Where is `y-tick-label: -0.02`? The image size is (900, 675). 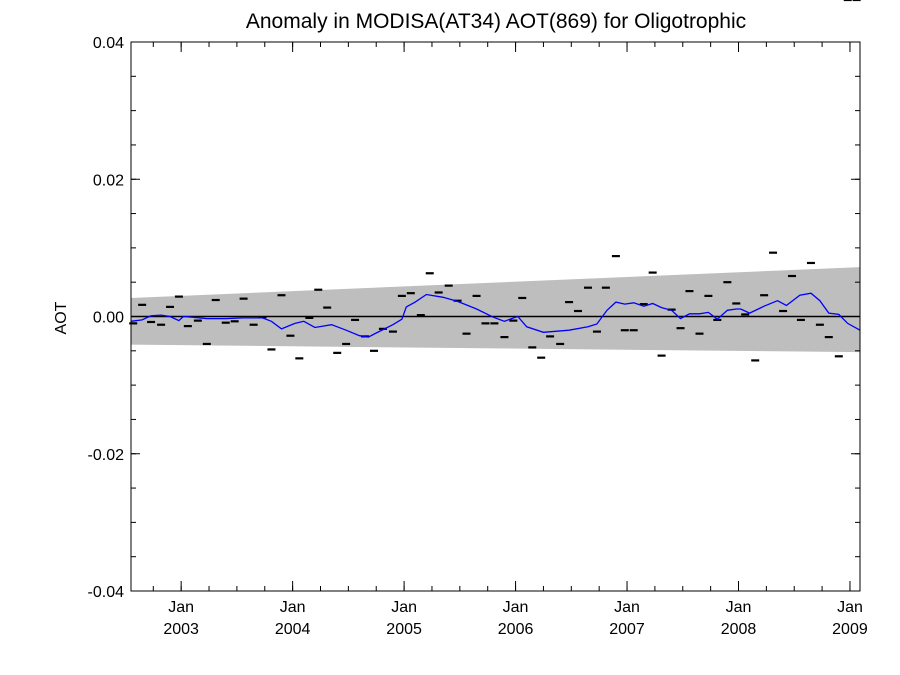
y-tick-label: -0.02 is located at coordinates (106, 455).